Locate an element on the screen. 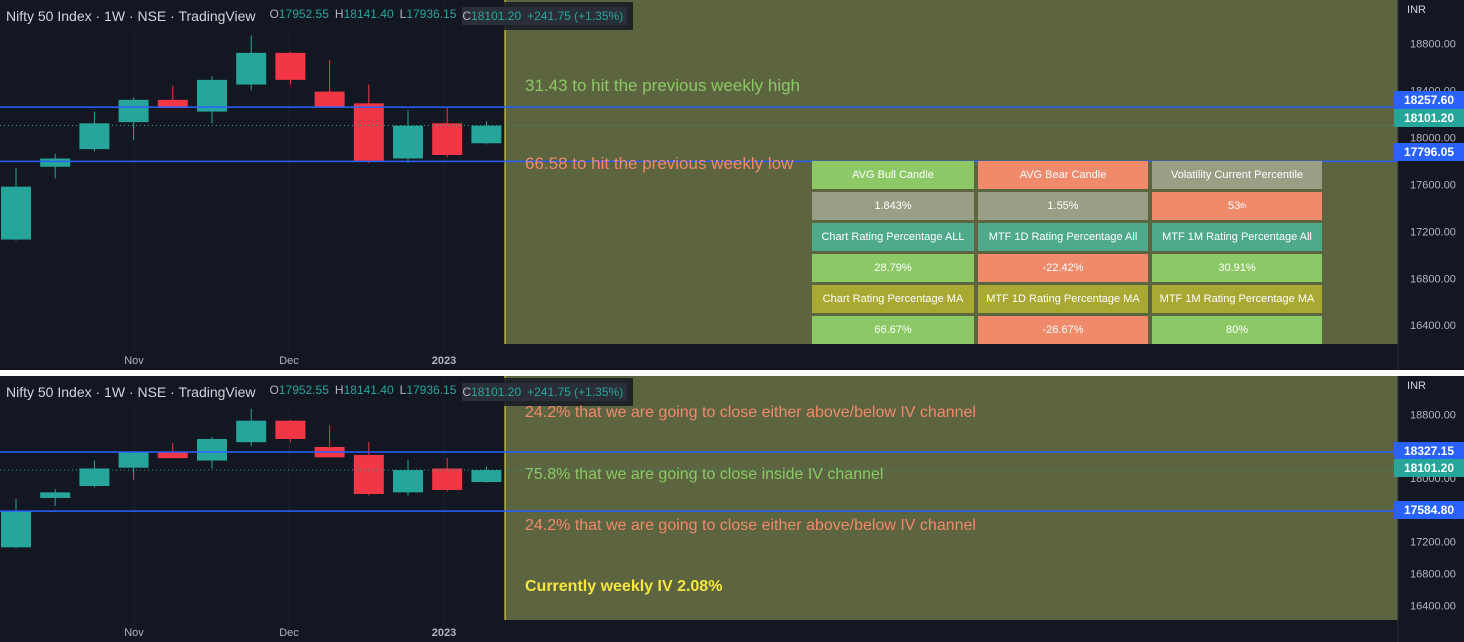 The image size is (1464, 642). stats-cell: MTF 1M Rating Percentage MA is located at coordinates (1237, 299).